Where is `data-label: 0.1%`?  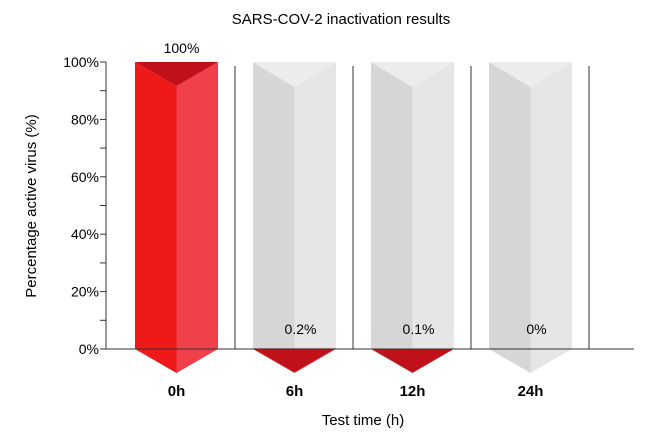 data-label: 0.1% is located at coordinates (419, 329).